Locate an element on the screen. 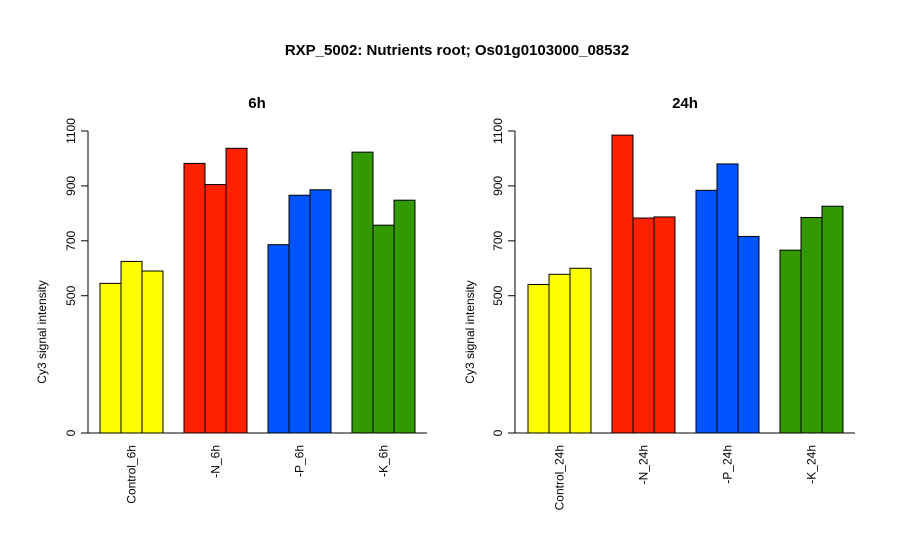 The width and height of the screenshot is (900, 550). category-label: -N_24h is located at coordinates (644, 464).